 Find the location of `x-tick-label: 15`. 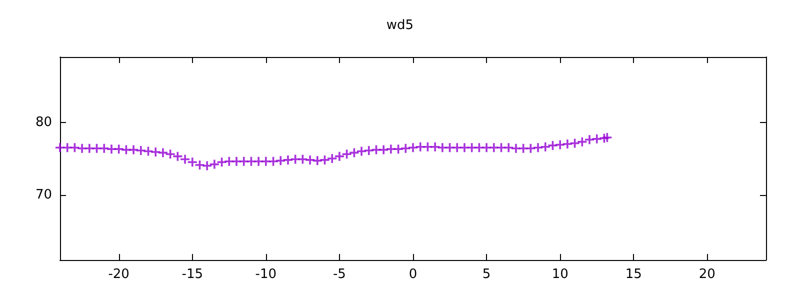

x-tick-label: 15 is located at coordinates (633, 274).